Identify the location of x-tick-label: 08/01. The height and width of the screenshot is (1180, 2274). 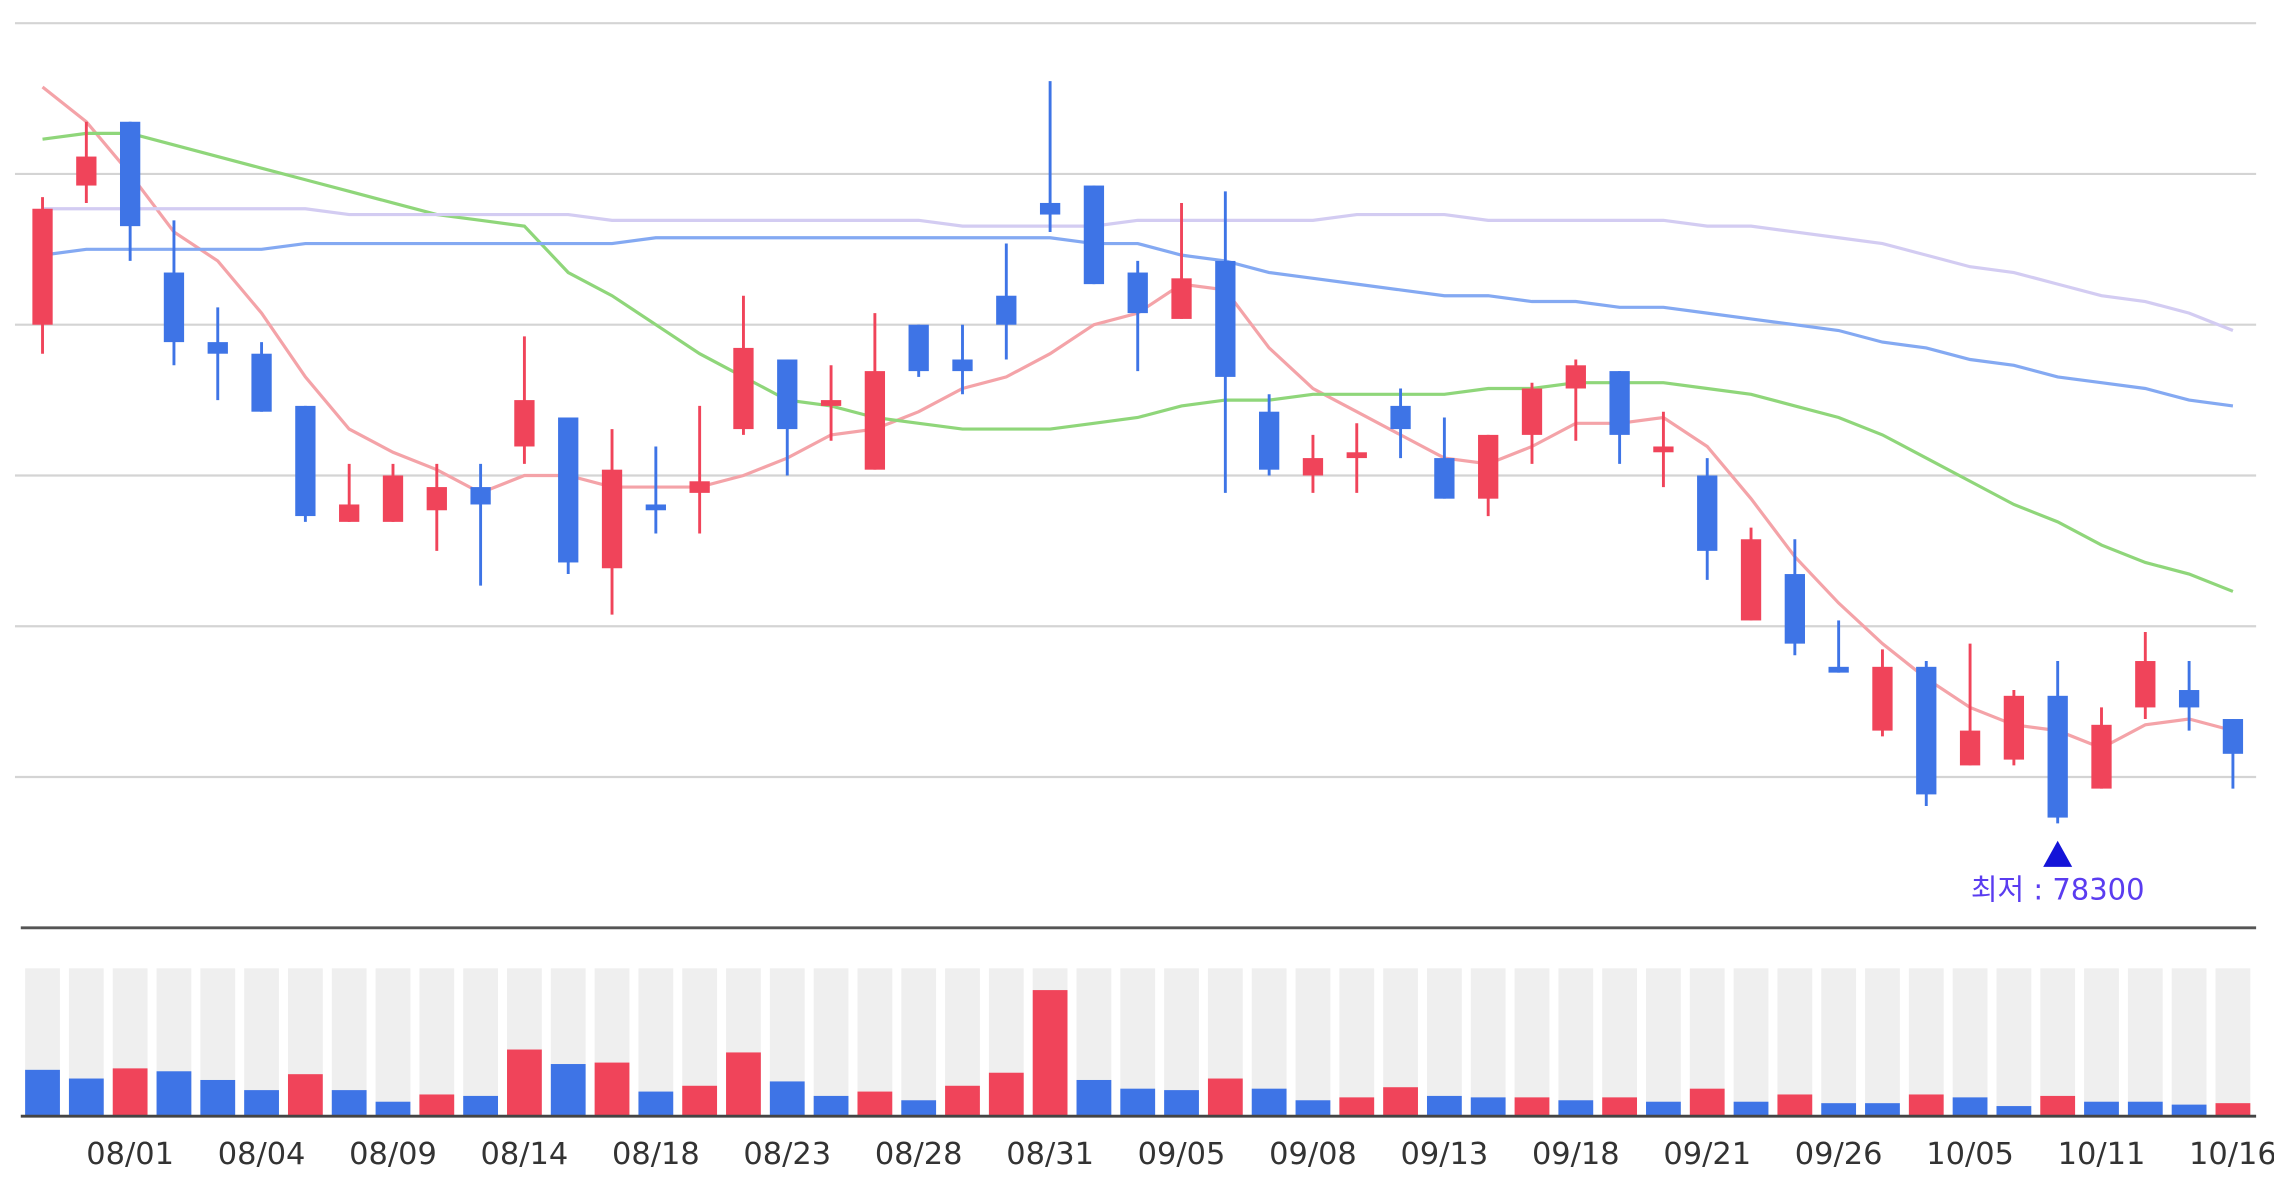
(130, 1154).